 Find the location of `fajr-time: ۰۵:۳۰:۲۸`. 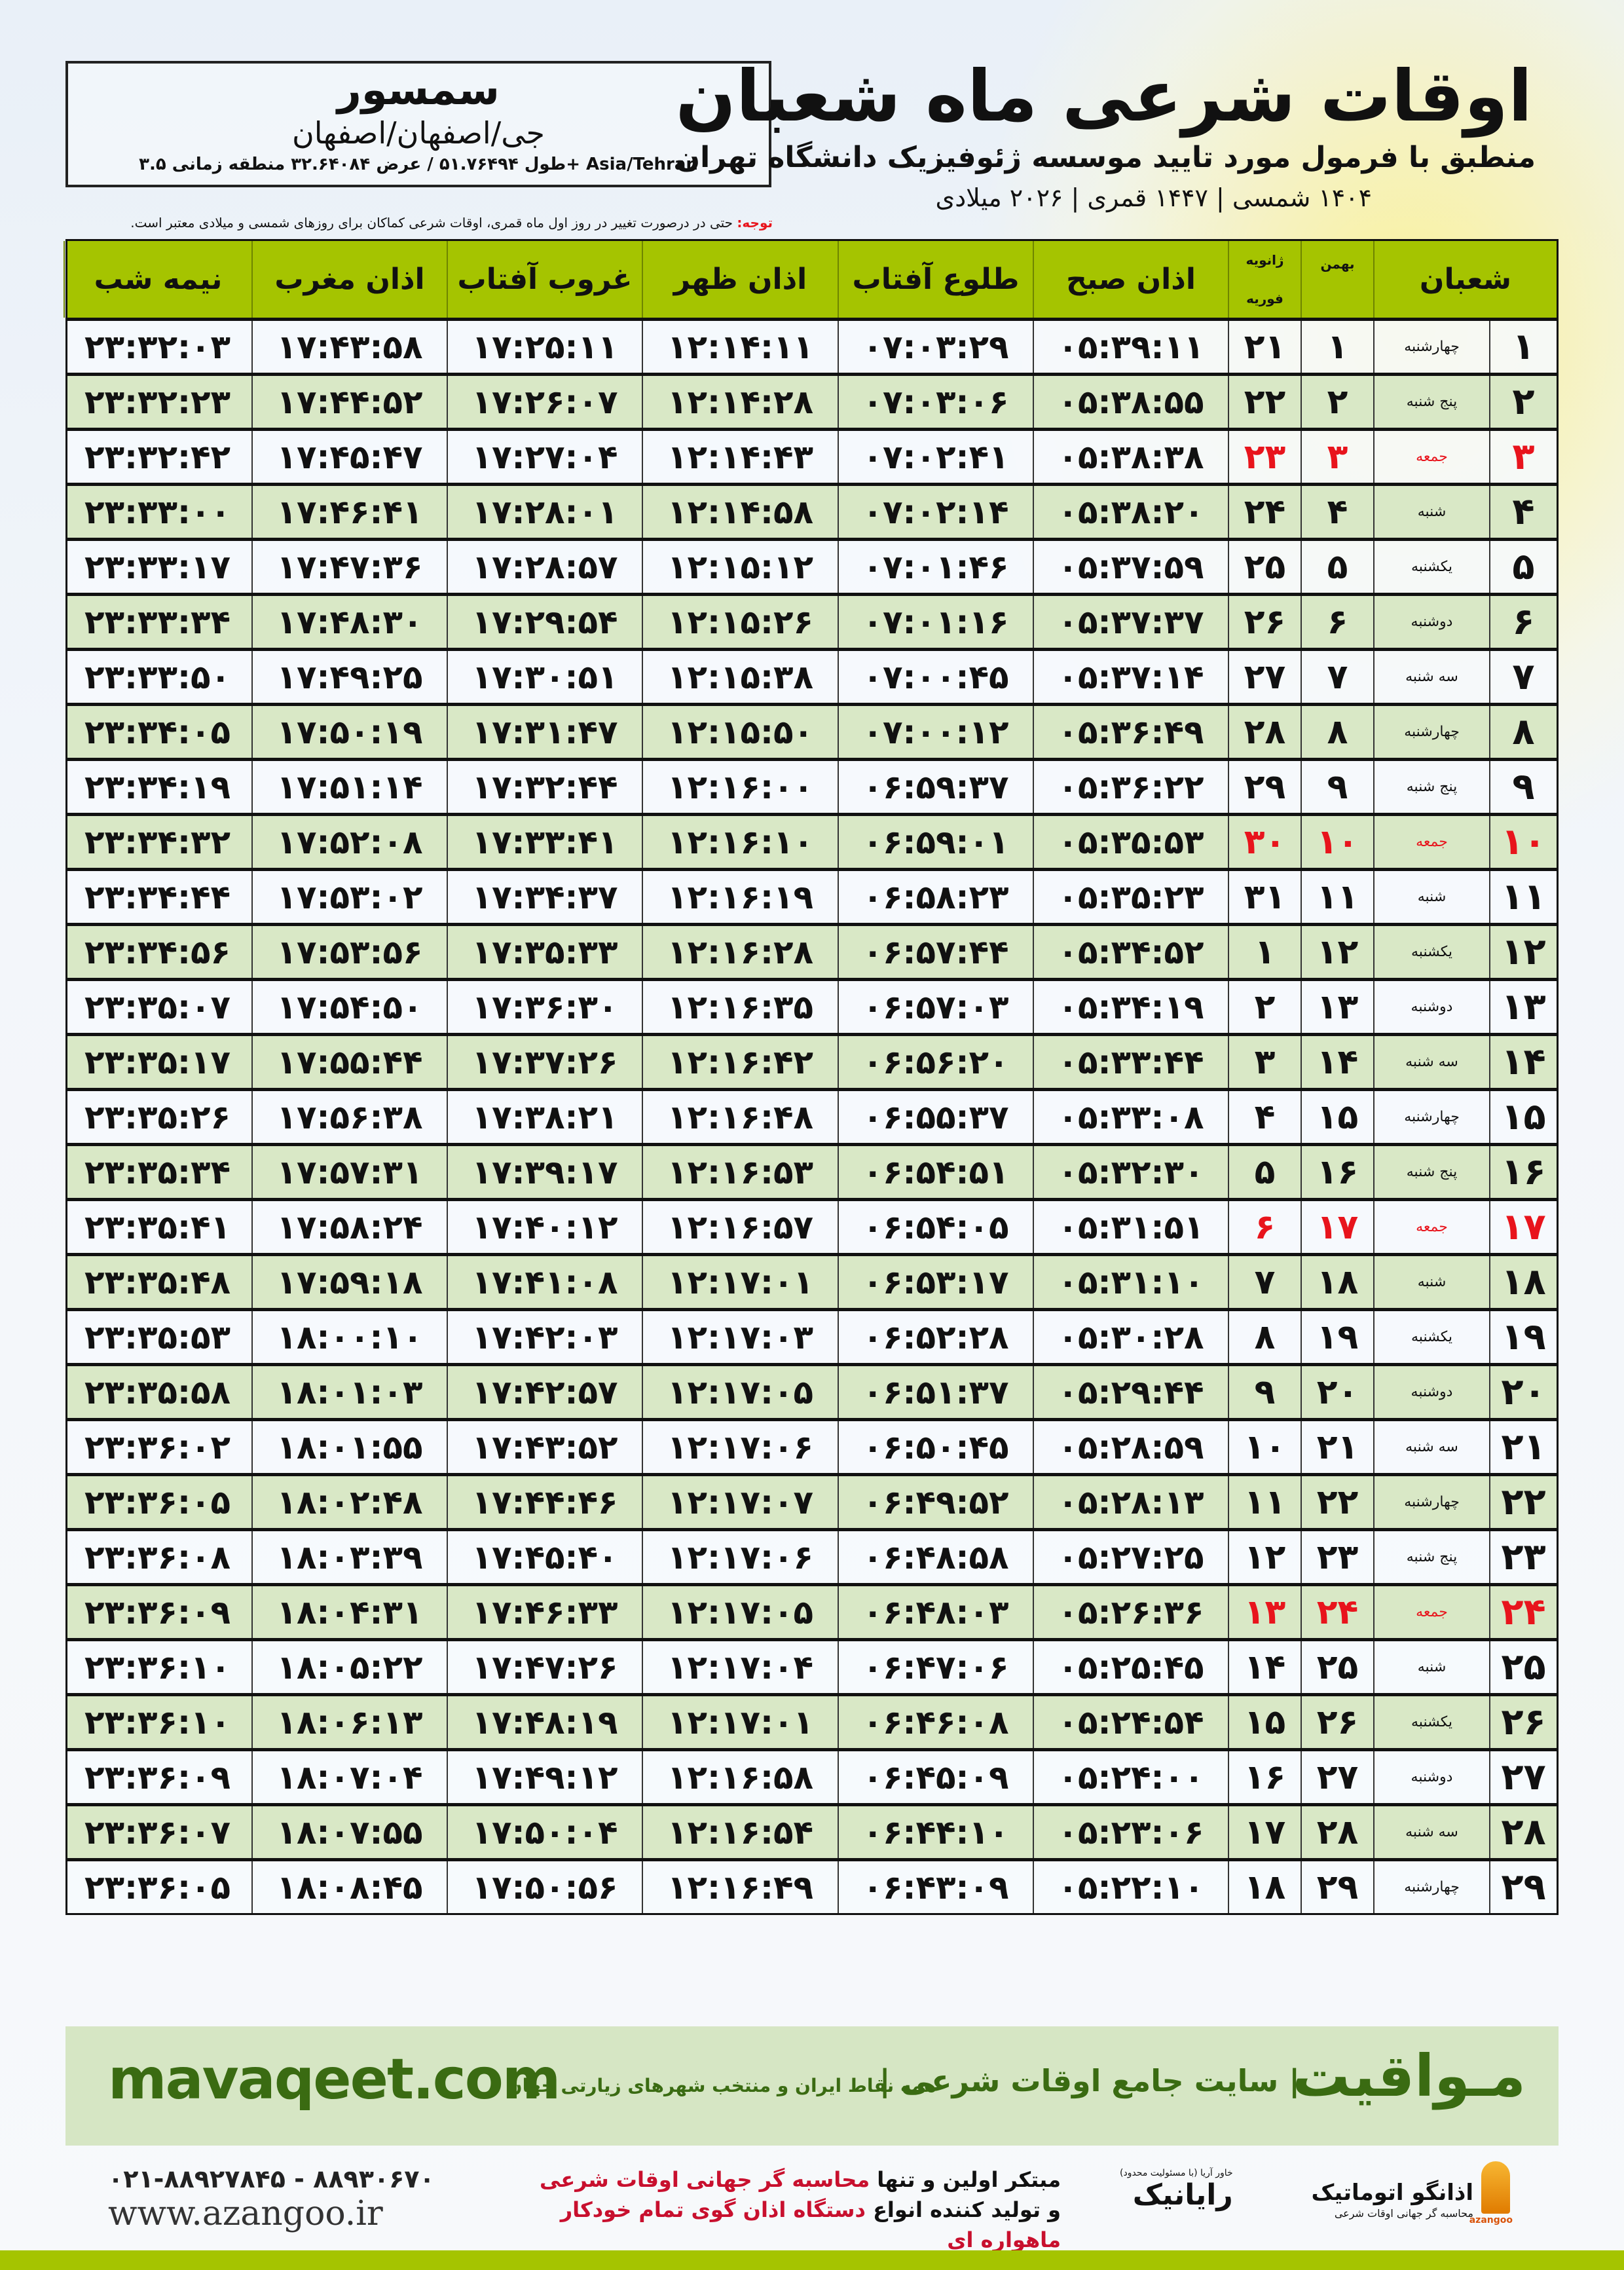

fajr-time: ۰۵:۳۰:۲۸ is located at coordinates (1130, 1337).